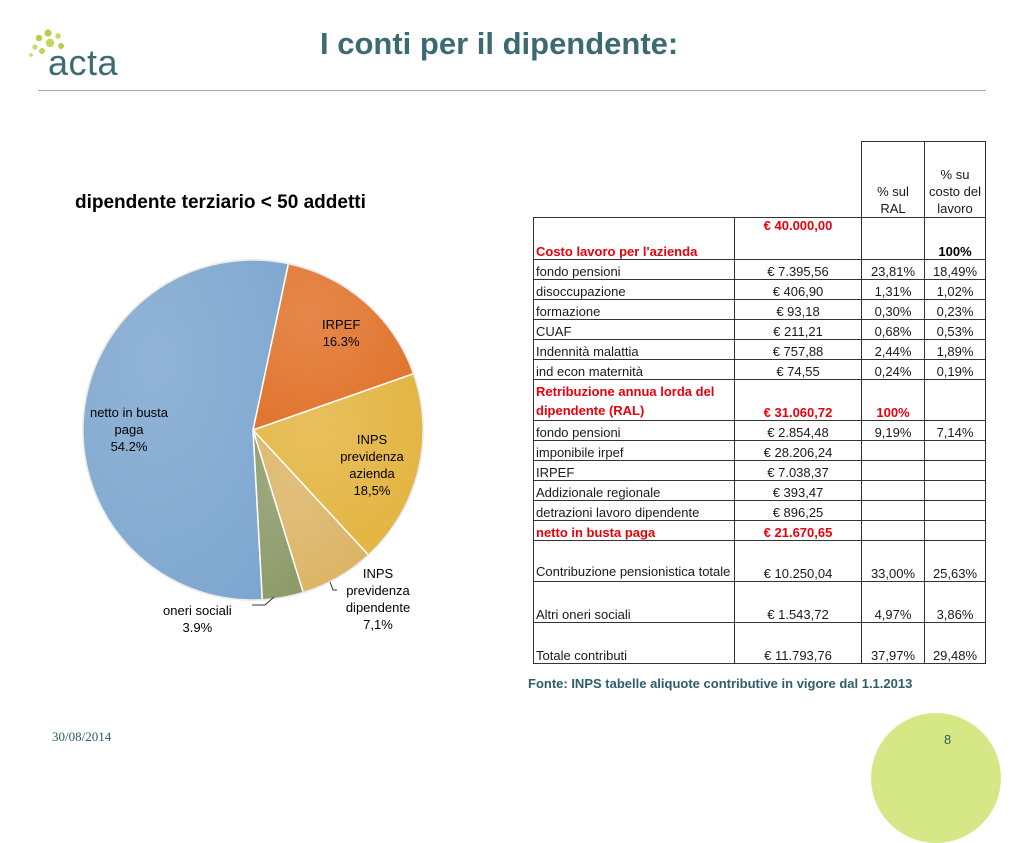 The height and width of the screenshot is (843, 1023). What do you see at coordinates (893, 369) in the screenshot?
I see `row-pct-ral: 0,24%` at bounding box center [893, 369].